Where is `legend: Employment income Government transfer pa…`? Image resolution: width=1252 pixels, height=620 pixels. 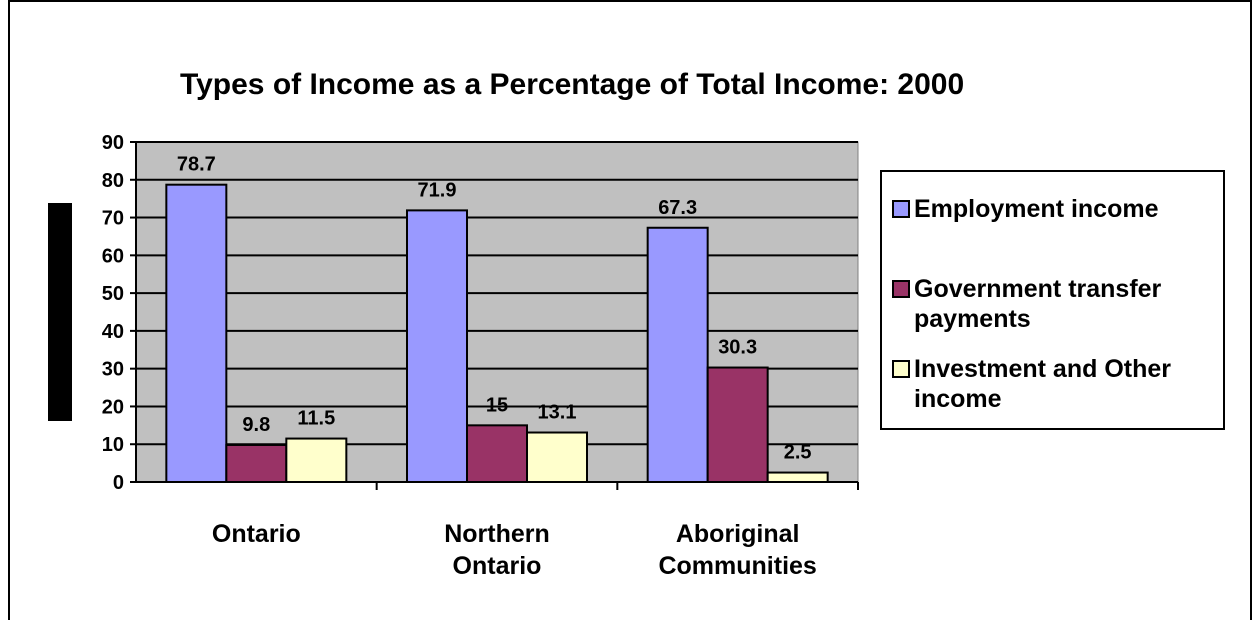 legend: Employment income Government transfer pa… is located at coordinates (1052, 300).